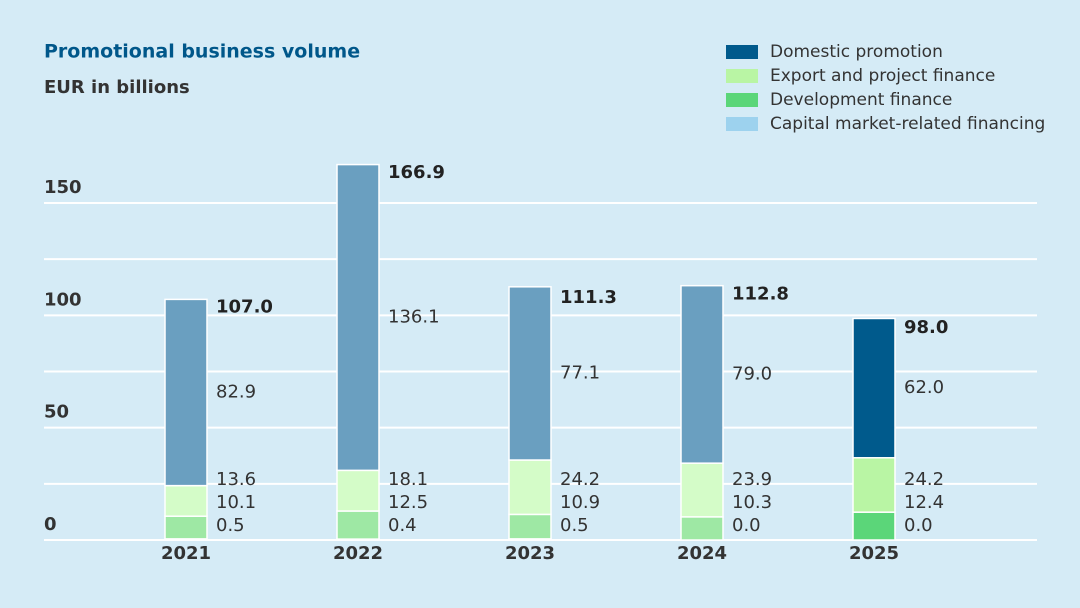 The height and width of the screenshot is (608, 1080). I want to click on legend-label: Domestic promotion, so click(856, 52).